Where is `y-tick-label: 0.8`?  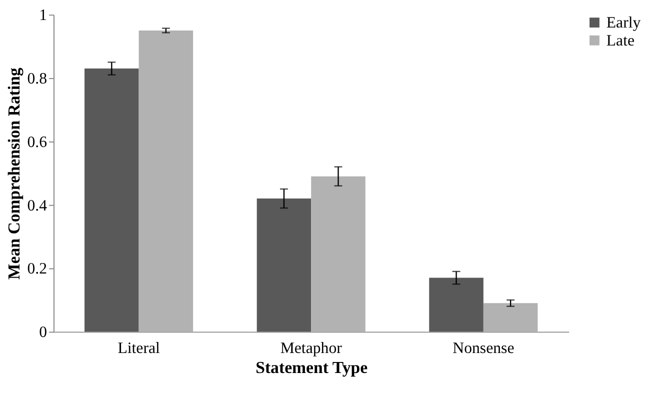
y-tick-label: 0.8 is located at coordinates (37, 79).